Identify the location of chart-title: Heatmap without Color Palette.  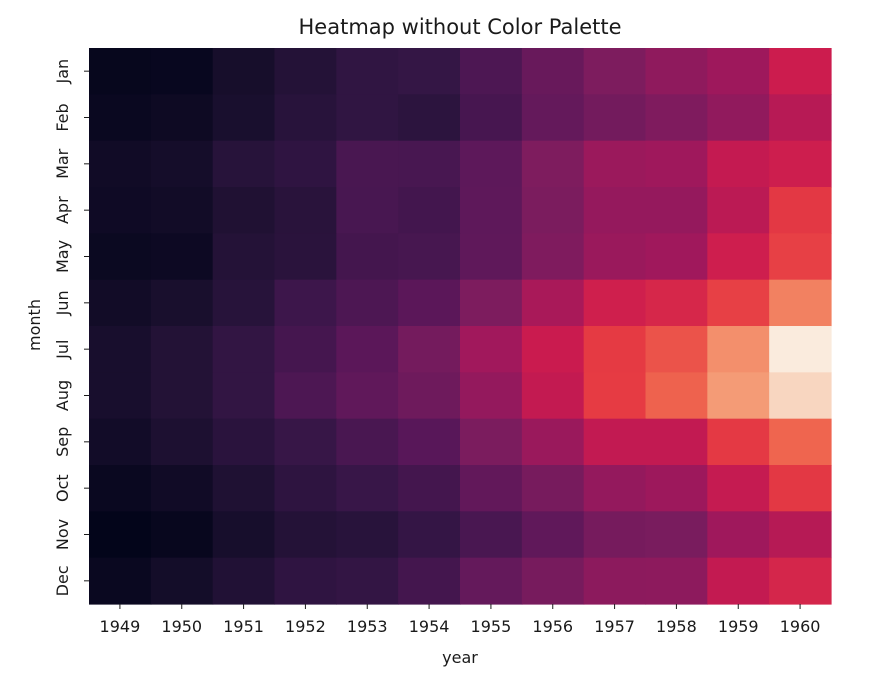
(460, 27).